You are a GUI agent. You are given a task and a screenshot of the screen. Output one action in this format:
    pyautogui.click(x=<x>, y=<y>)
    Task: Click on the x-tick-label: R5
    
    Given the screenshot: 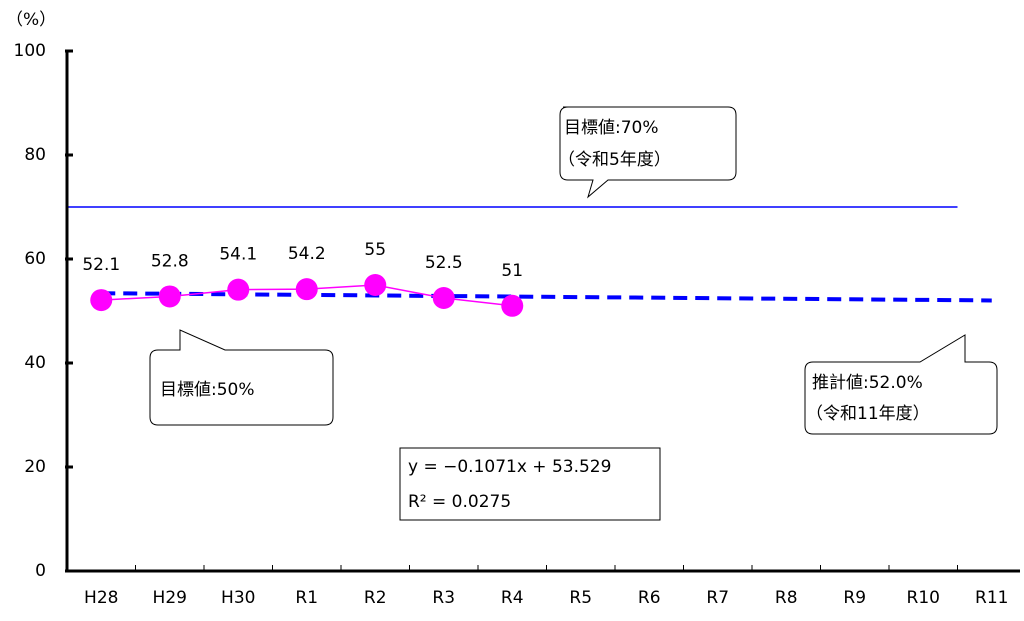 What is the action you would take?
    pyautogui.click(x=580, y=598)
    